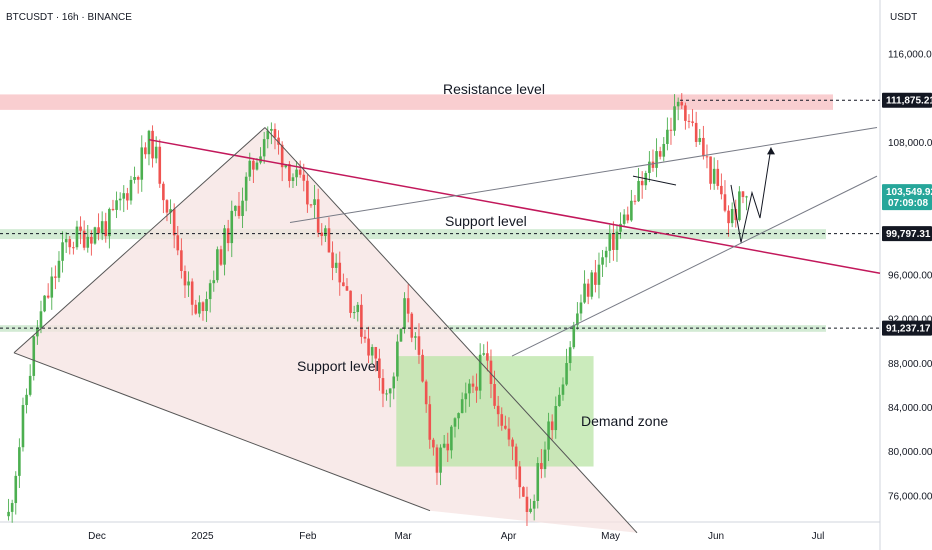 This screenshot has width=932, height=550. I want to click on currency-label: USDT, so click(903, 17).